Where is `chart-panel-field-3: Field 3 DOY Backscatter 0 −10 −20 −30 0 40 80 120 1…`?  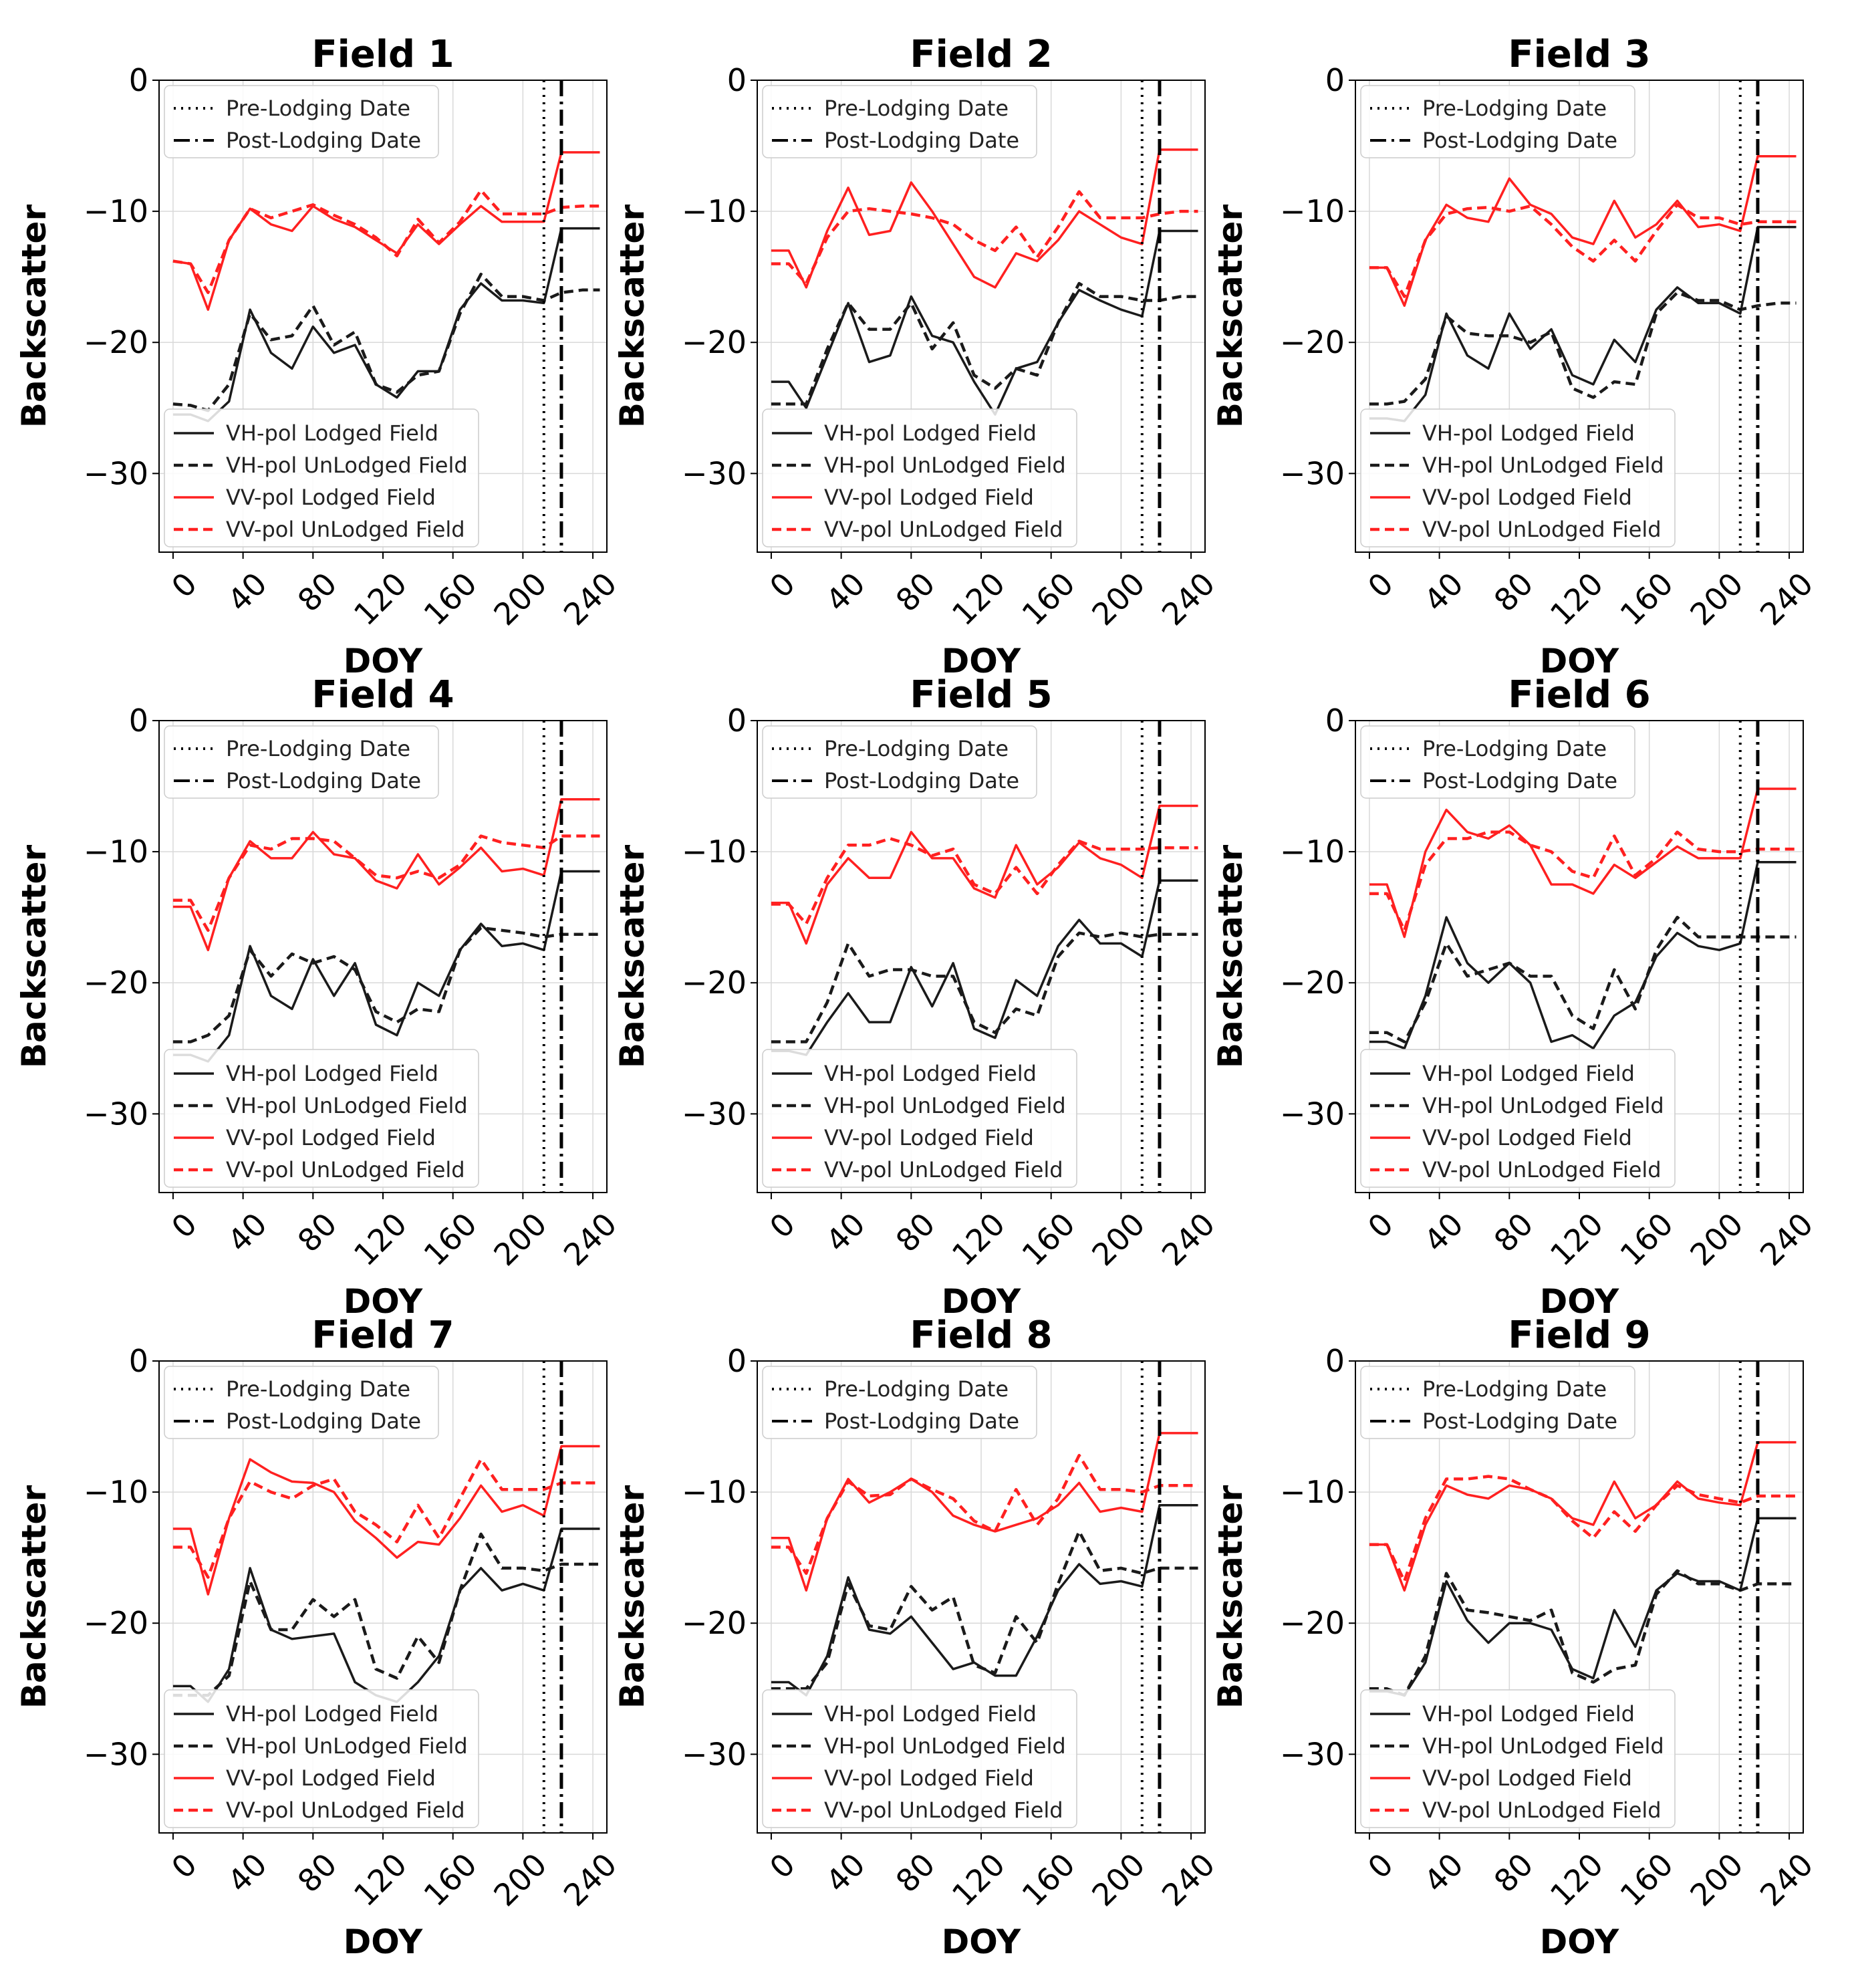
chart-panel-field-3: Field 3 DOY Backscatter 0 −10 −20 −30 0 40 80 120 1… is located at coordinates (1515, 356).